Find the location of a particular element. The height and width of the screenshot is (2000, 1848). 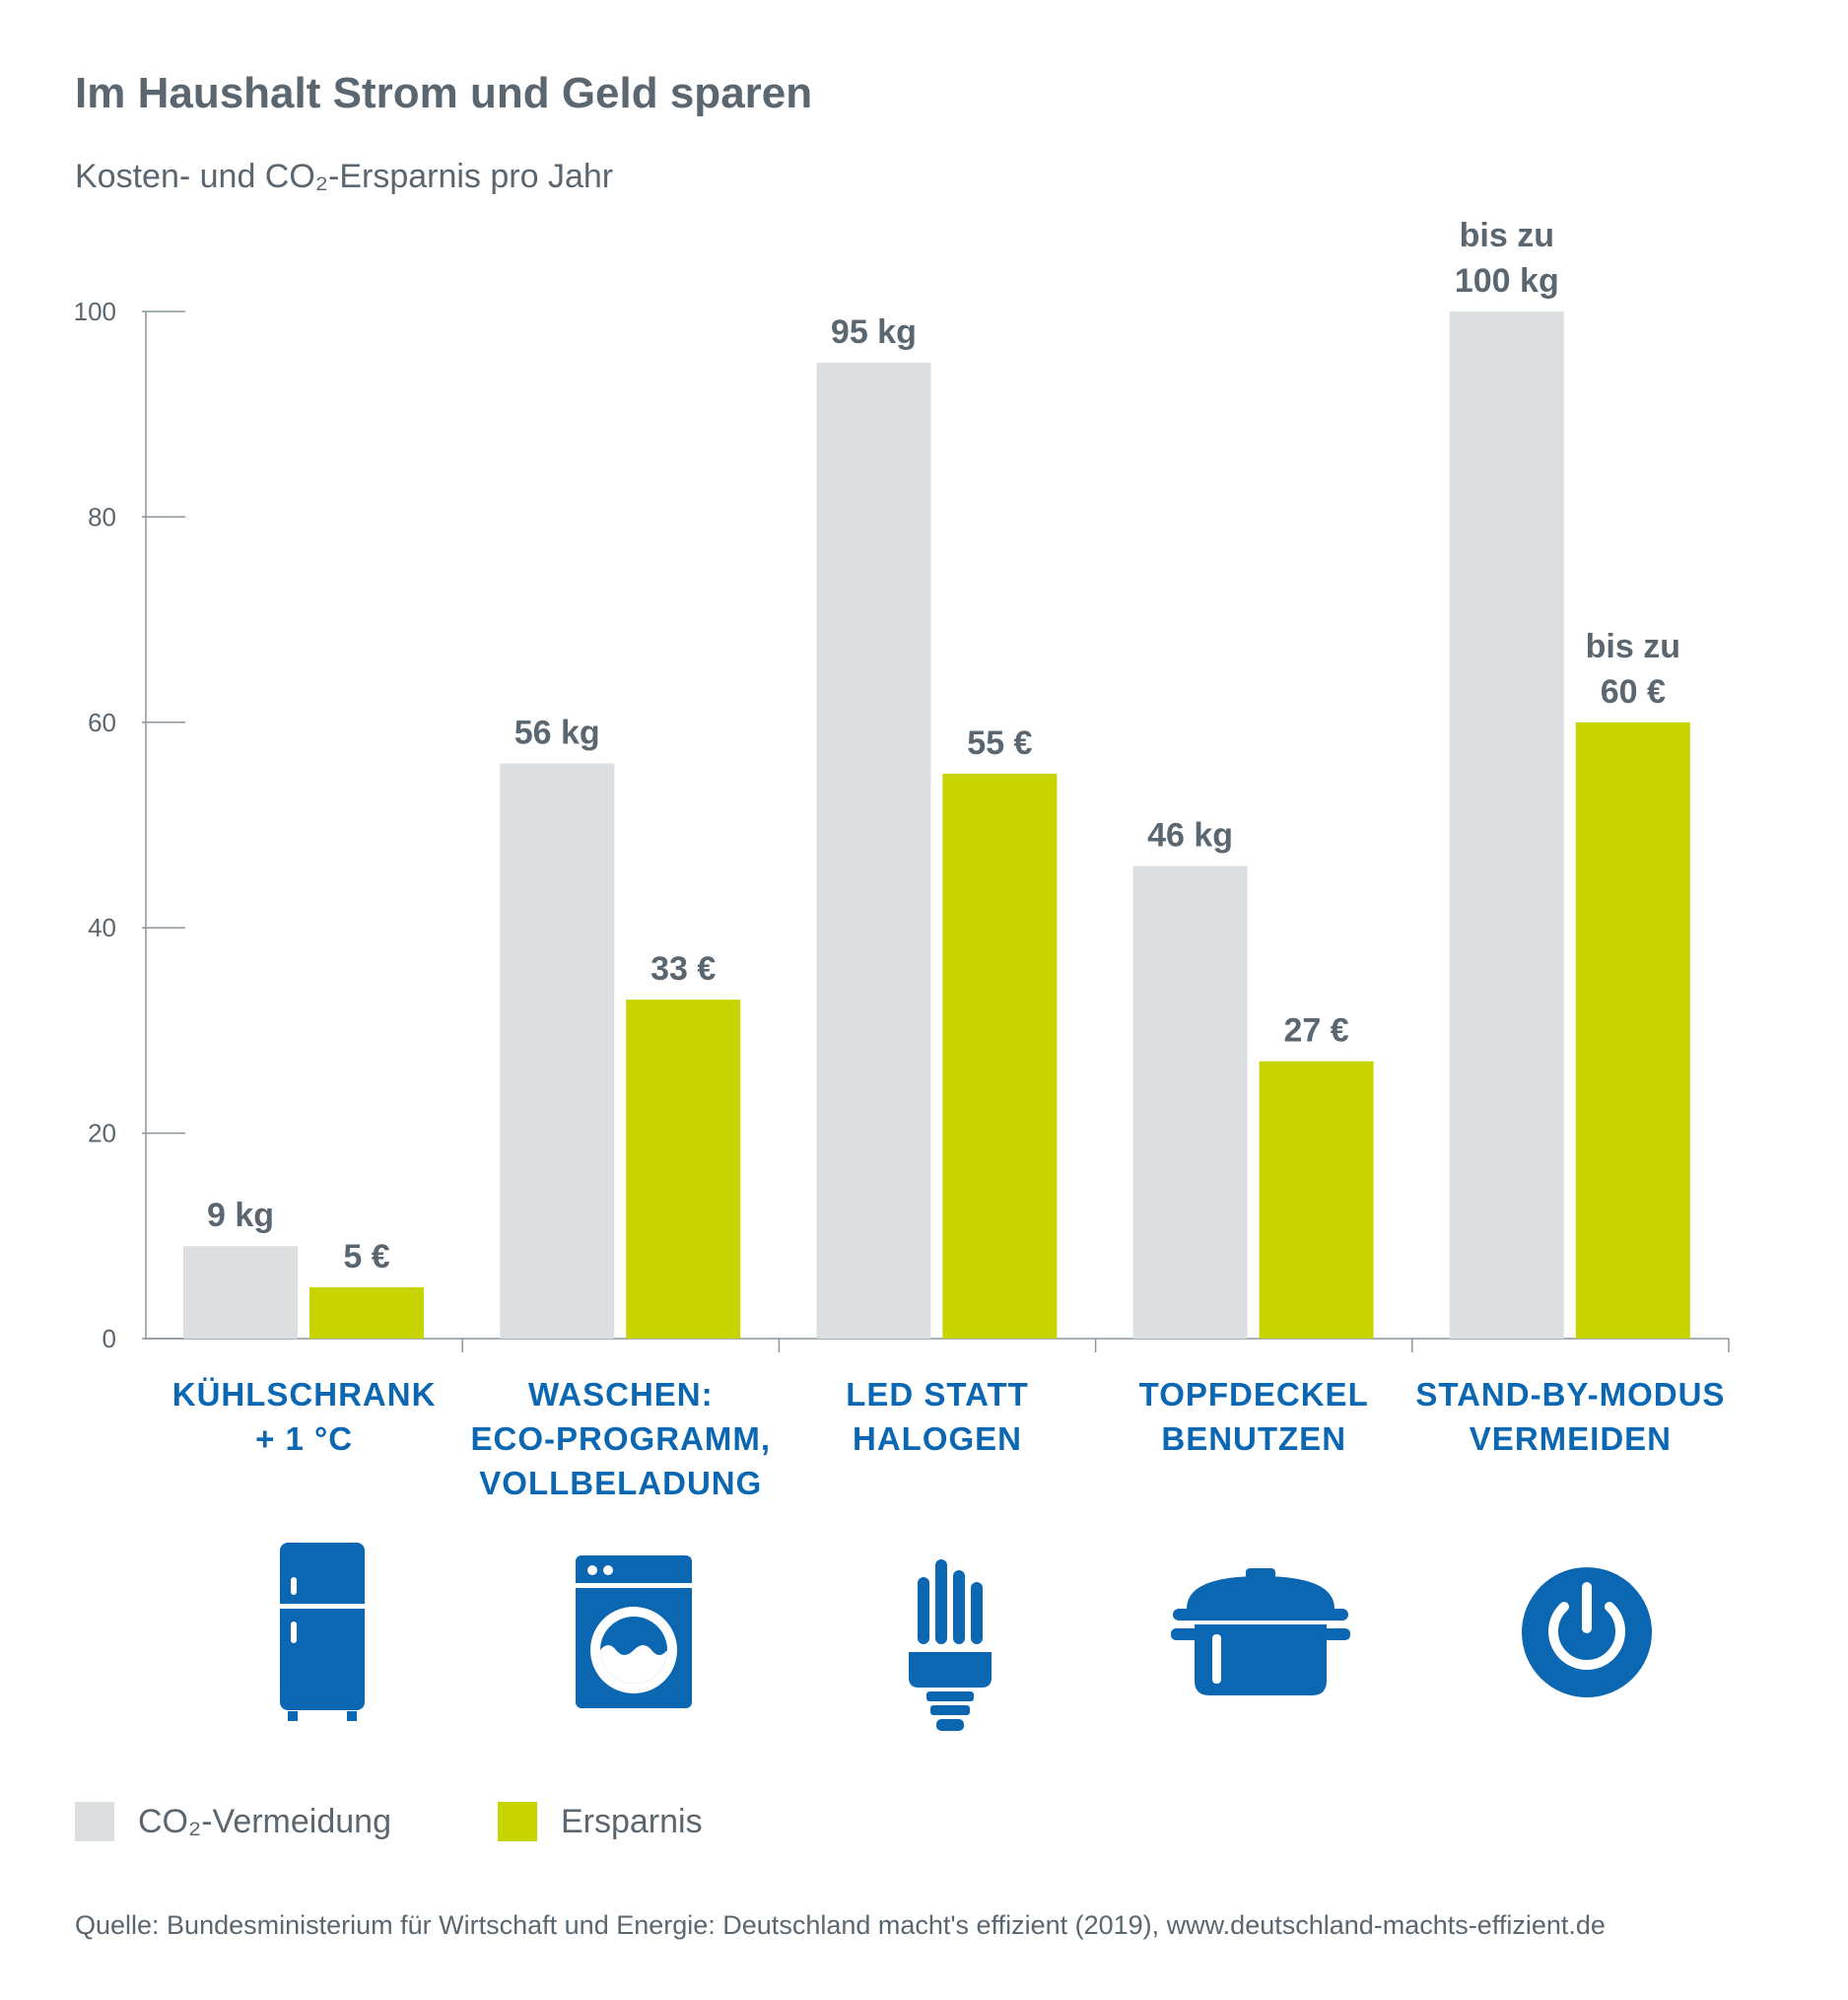

category-label-2: HALOGEN is located at coordinates (937, 1438).